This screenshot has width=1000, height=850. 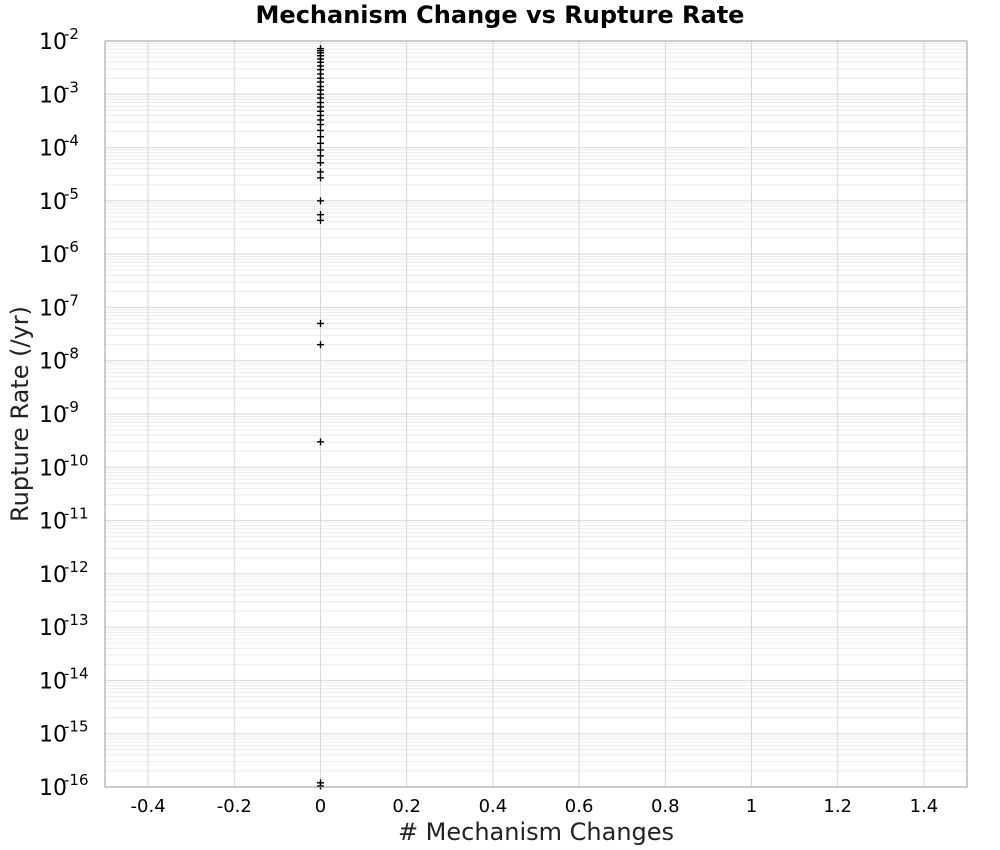 I want to click on y-tick-label: 10⁻⁵, so click(x=59, y=200).